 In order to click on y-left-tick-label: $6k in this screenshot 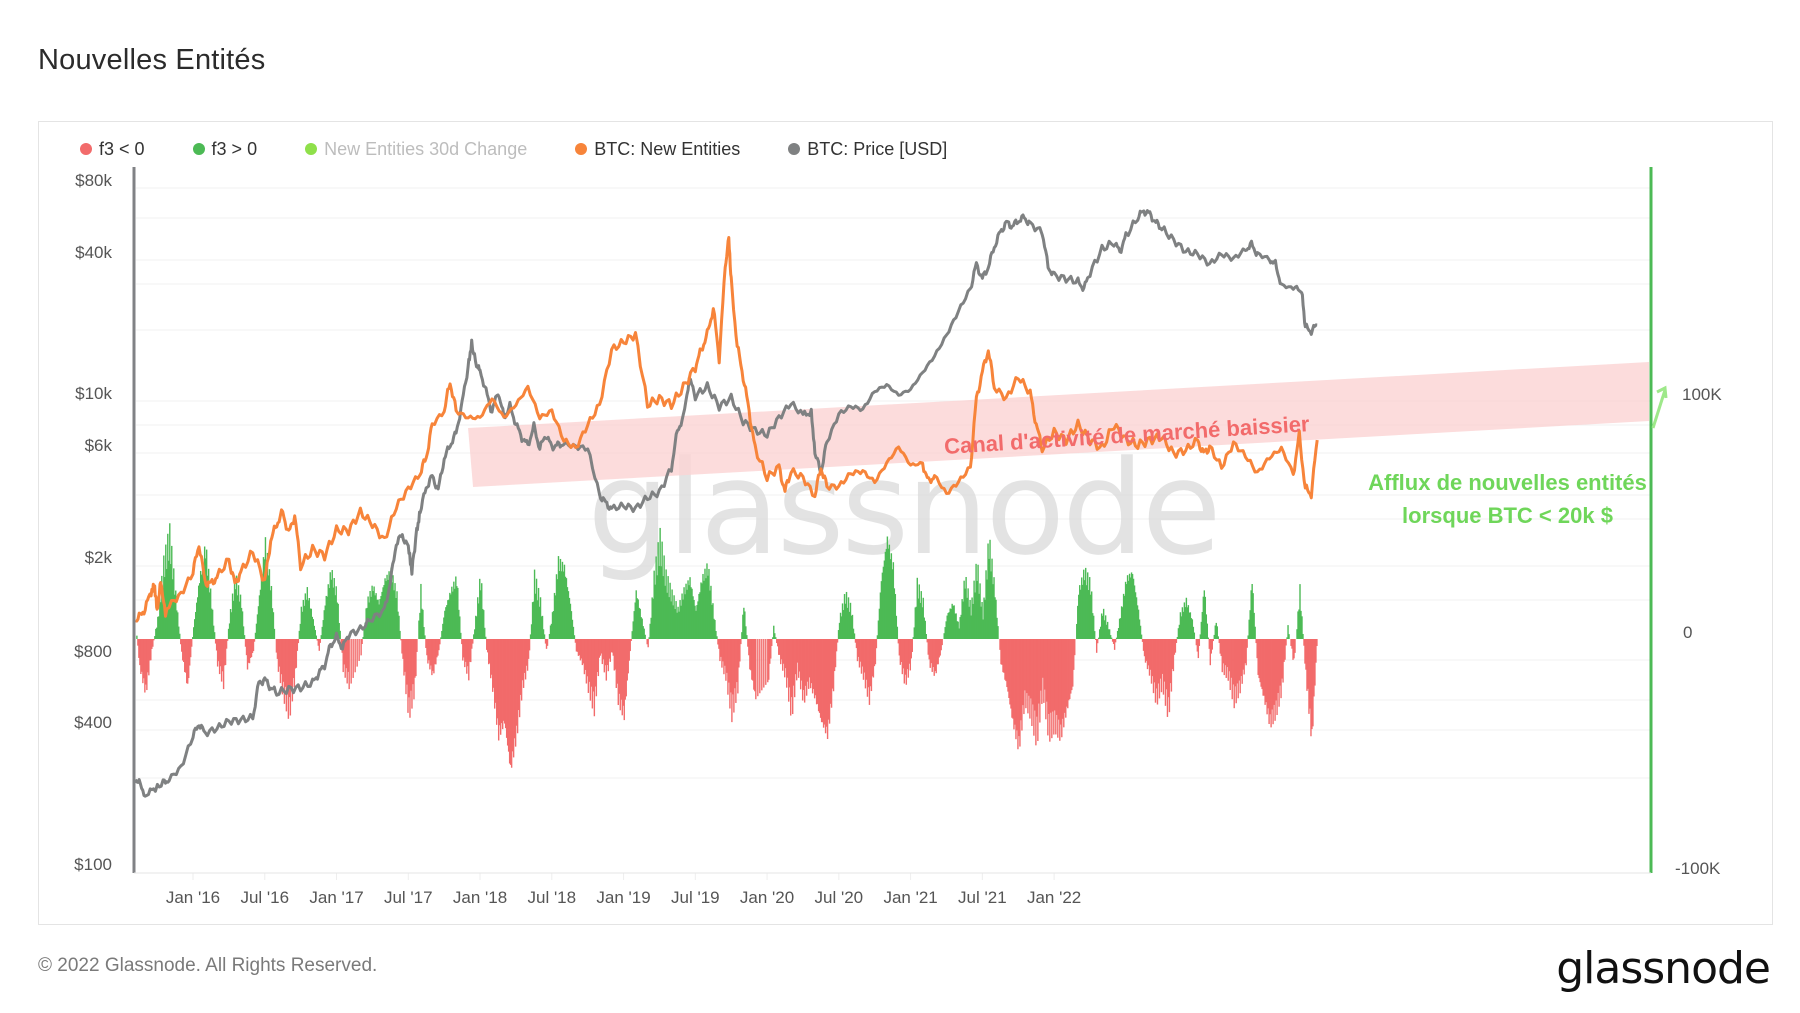, I will do `click(99, 445)`.